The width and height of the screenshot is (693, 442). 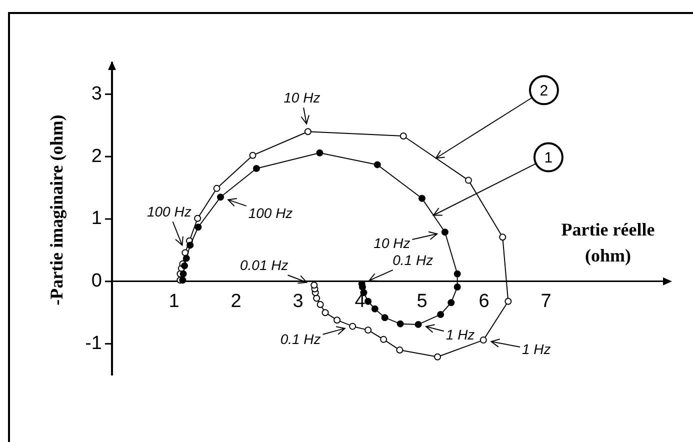 What do you see at coordinates (608, 243) in the screenshot?
I see `x-axis-title: Partie réelle (ohm)` at bounding box center [608, 243].